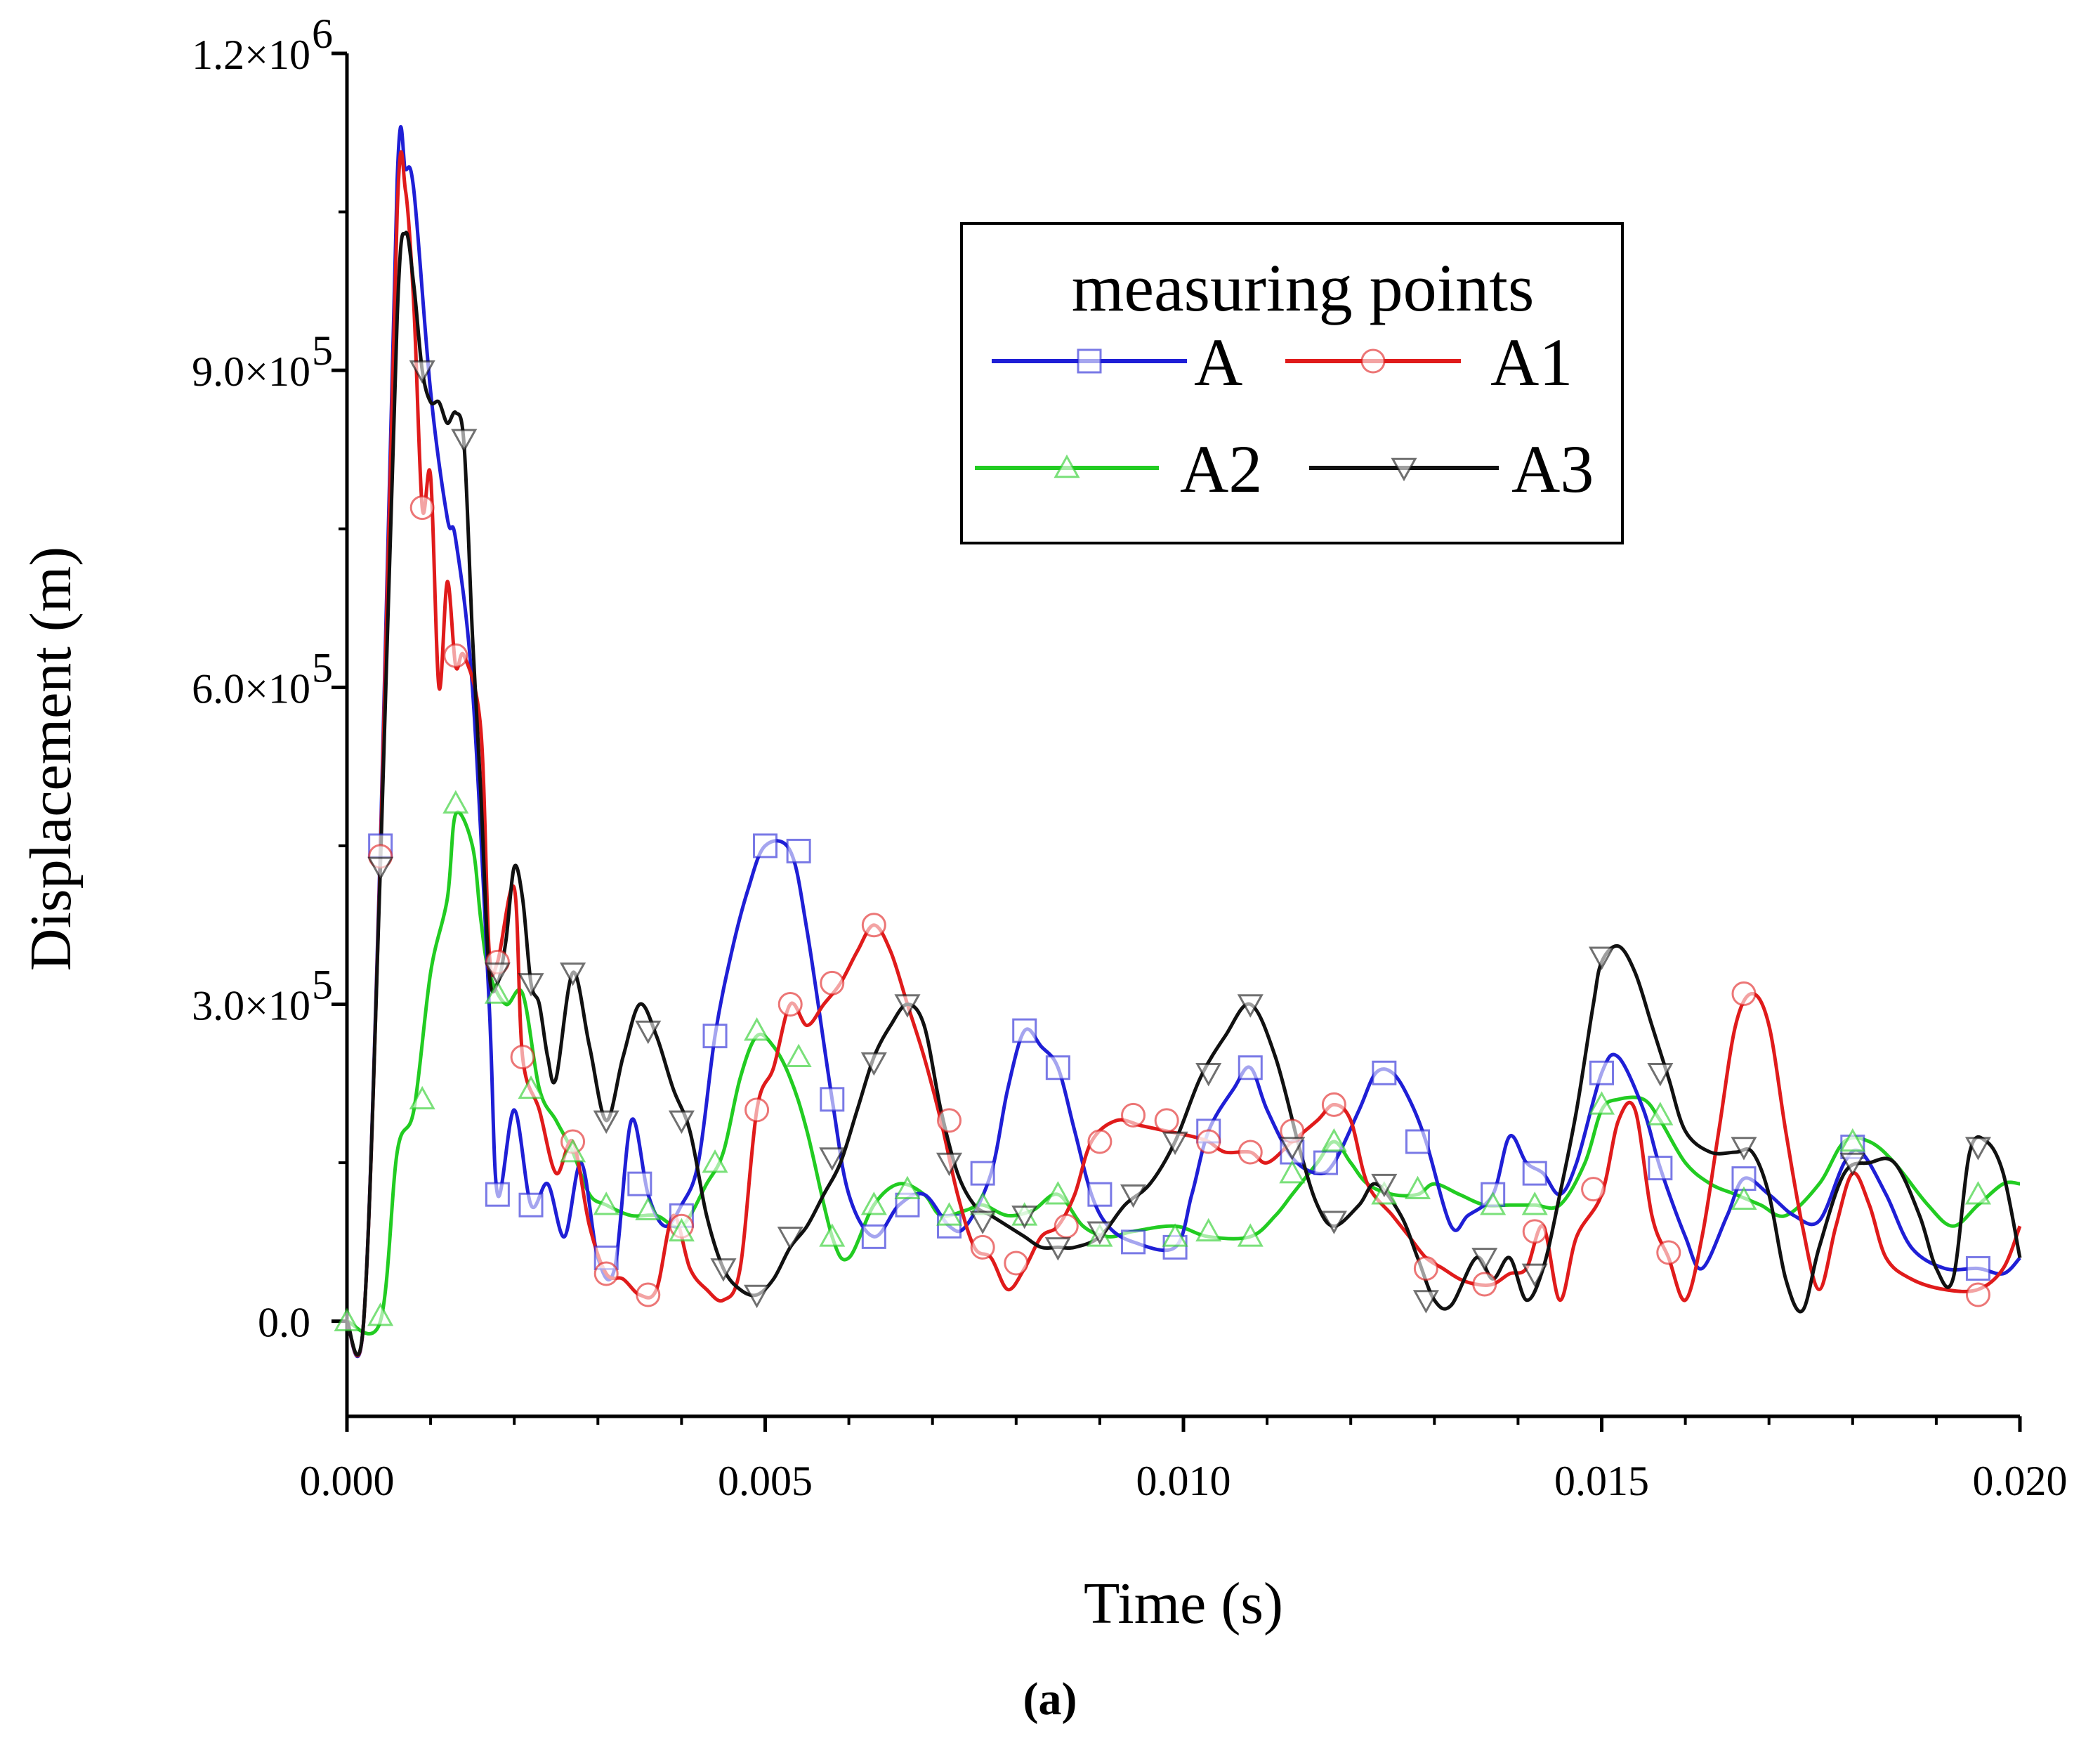 Image resolution: width=2100 pixels, height=1743 pixels. I want to click on legend-label-a3: A3, so click(1552, 469).